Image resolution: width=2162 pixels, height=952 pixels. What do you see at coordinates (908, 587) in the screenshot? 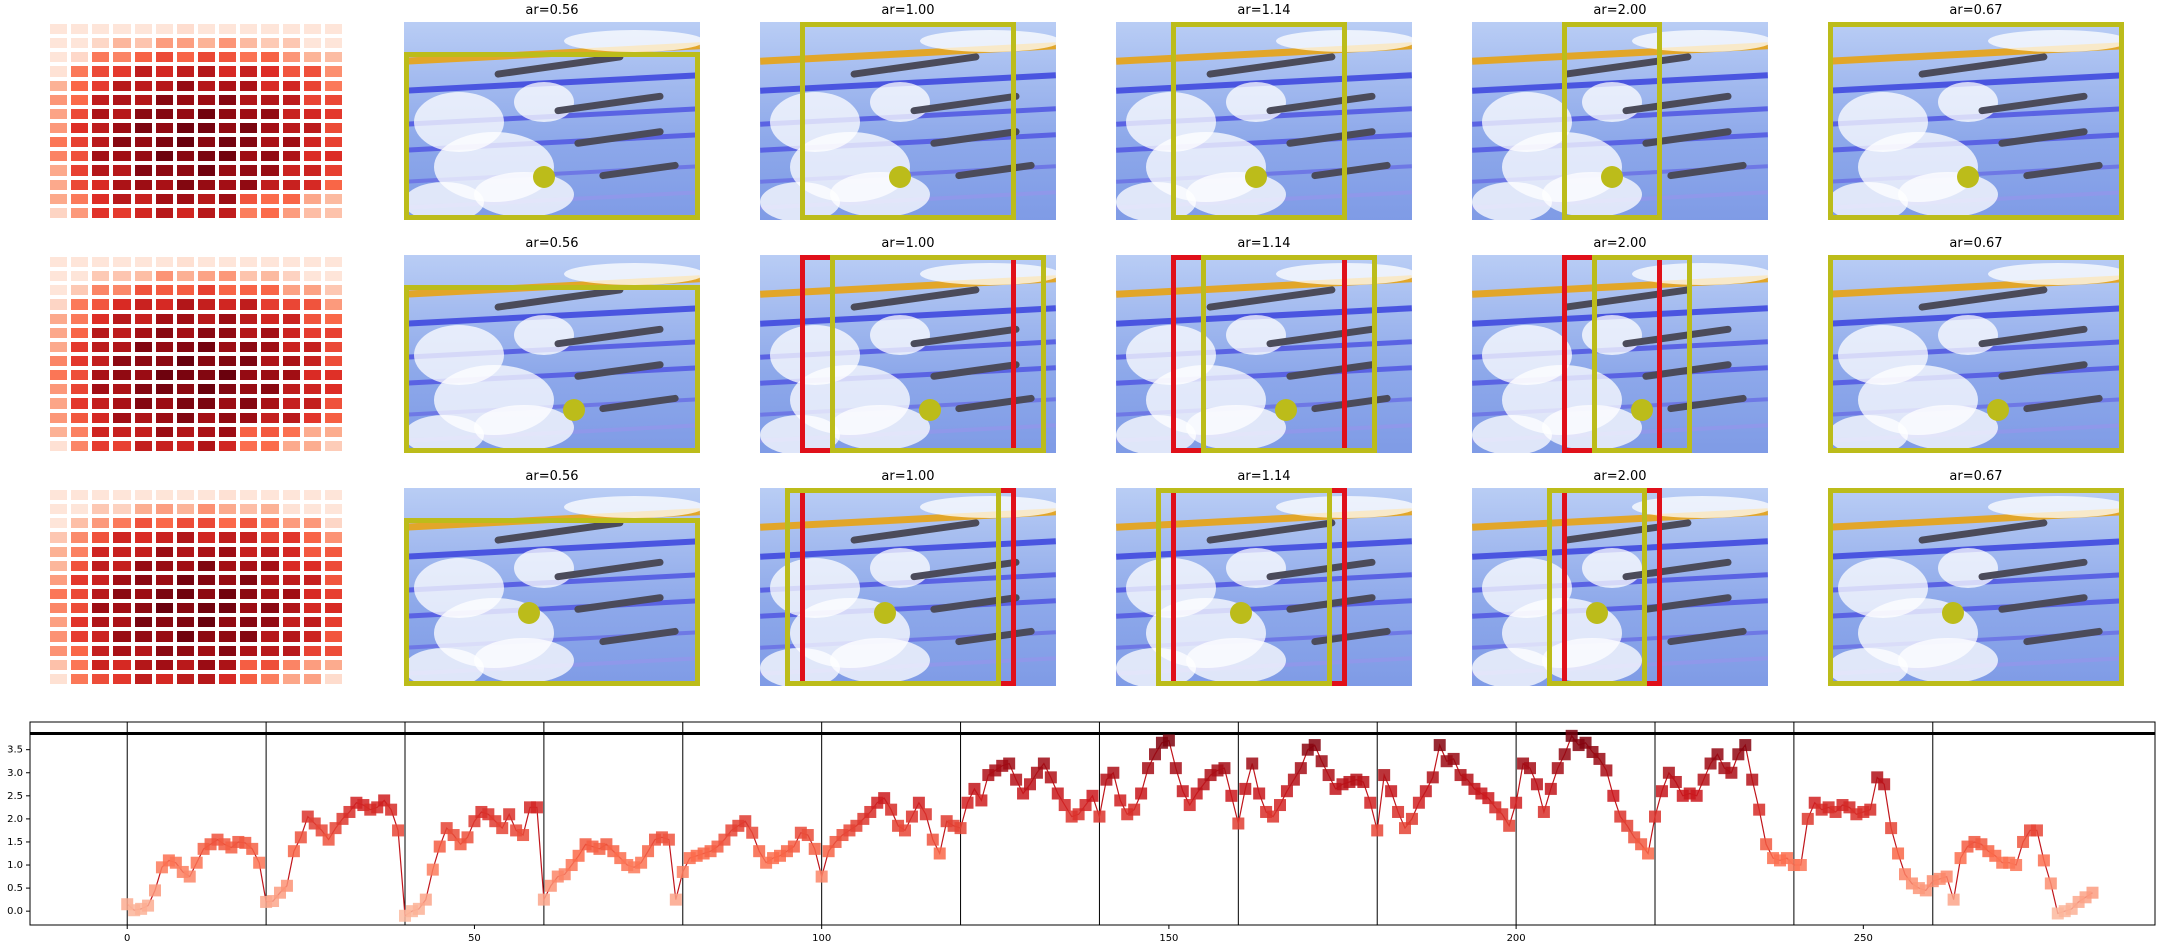
I see `image-panel` at bounding box center [908, 587].